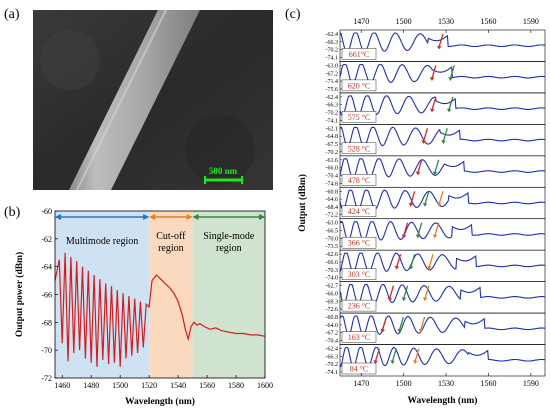 Image resolution: width=550 pixels, height=411 pixels. Describe the element at coordinates (332, 302) in the screenshot. I see `row-y-tick-label: -69.3` at that location.